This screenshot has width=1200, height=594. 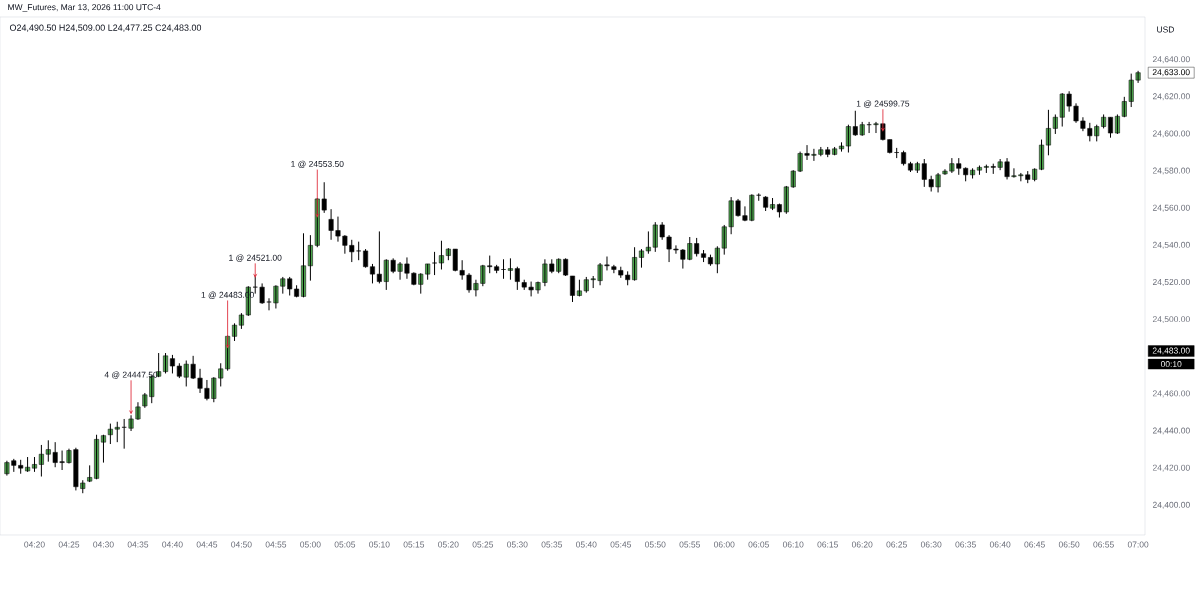 I want to click on y-tick-label: 24,560.00, so click(x=1171, y=208).